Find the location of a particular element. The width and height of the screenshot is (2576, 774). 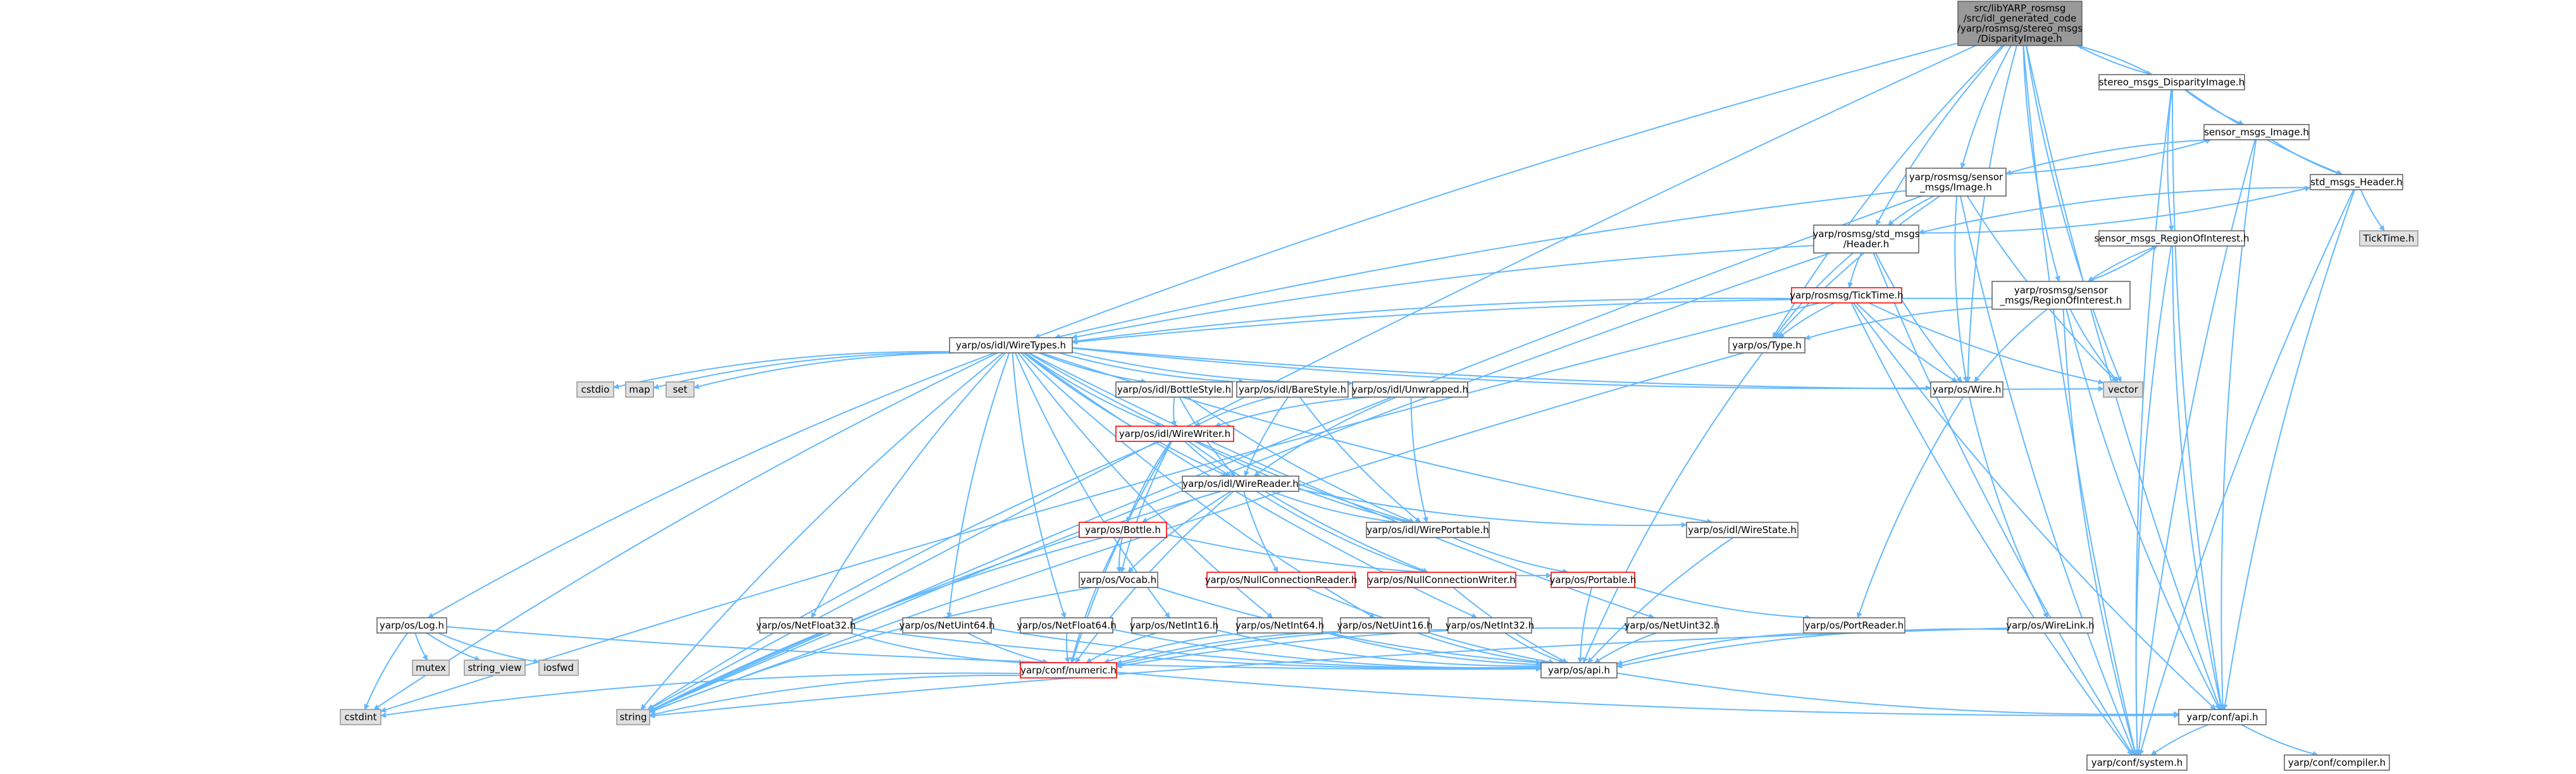

node-bottle: yarp/os/Bottle.h is located at coordinates (1123, 530).